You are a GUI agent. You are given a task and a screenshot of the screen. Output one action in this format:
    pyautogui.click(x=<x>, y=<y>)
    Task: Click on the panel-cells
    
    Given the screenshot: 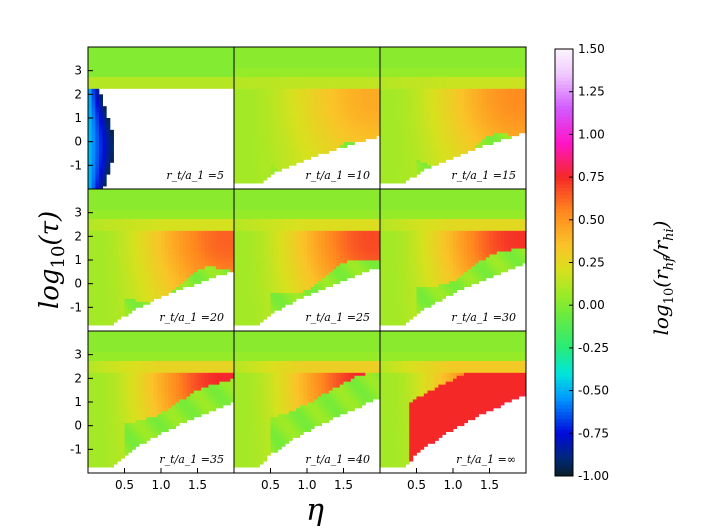 What is the action you would take?
    pyautogui.click(x=453, y=115)
    